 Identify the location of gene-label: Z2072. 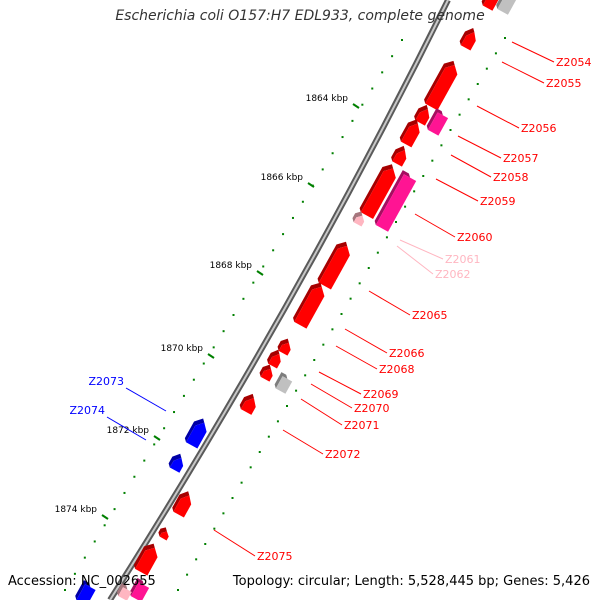
(343, 454).